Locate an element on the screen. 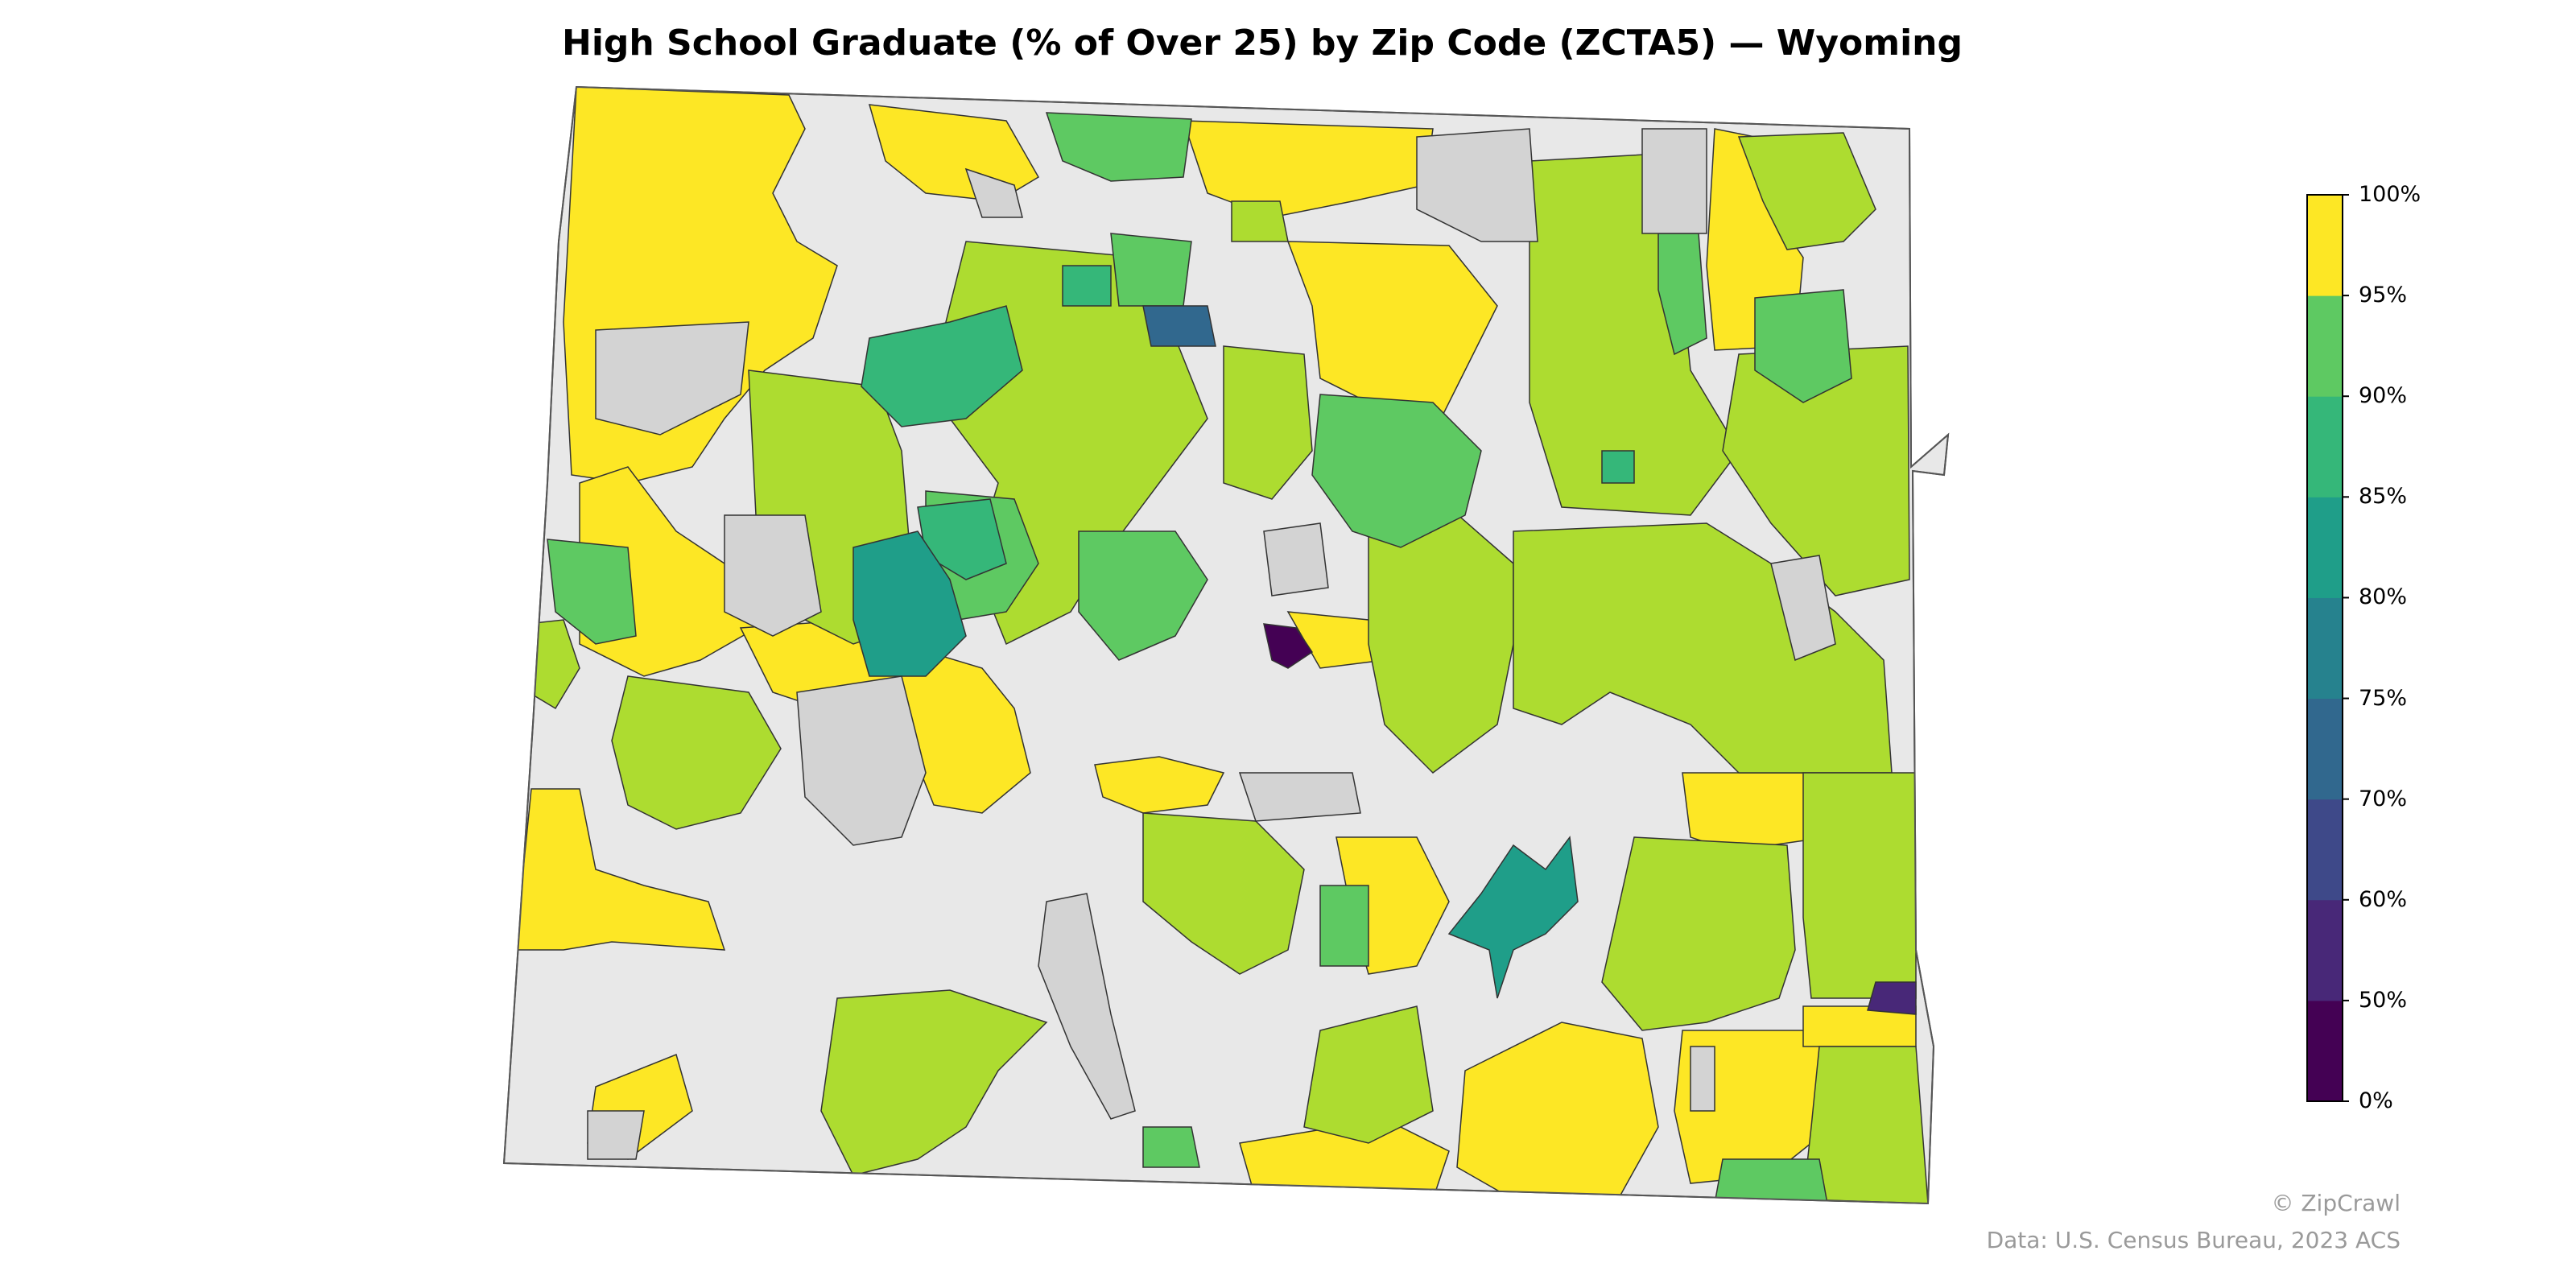 Image resolution: width=2576 pixels, height=1288 pixels. colorbar-tick-label: 75% is located at coordinates (2383, 698).